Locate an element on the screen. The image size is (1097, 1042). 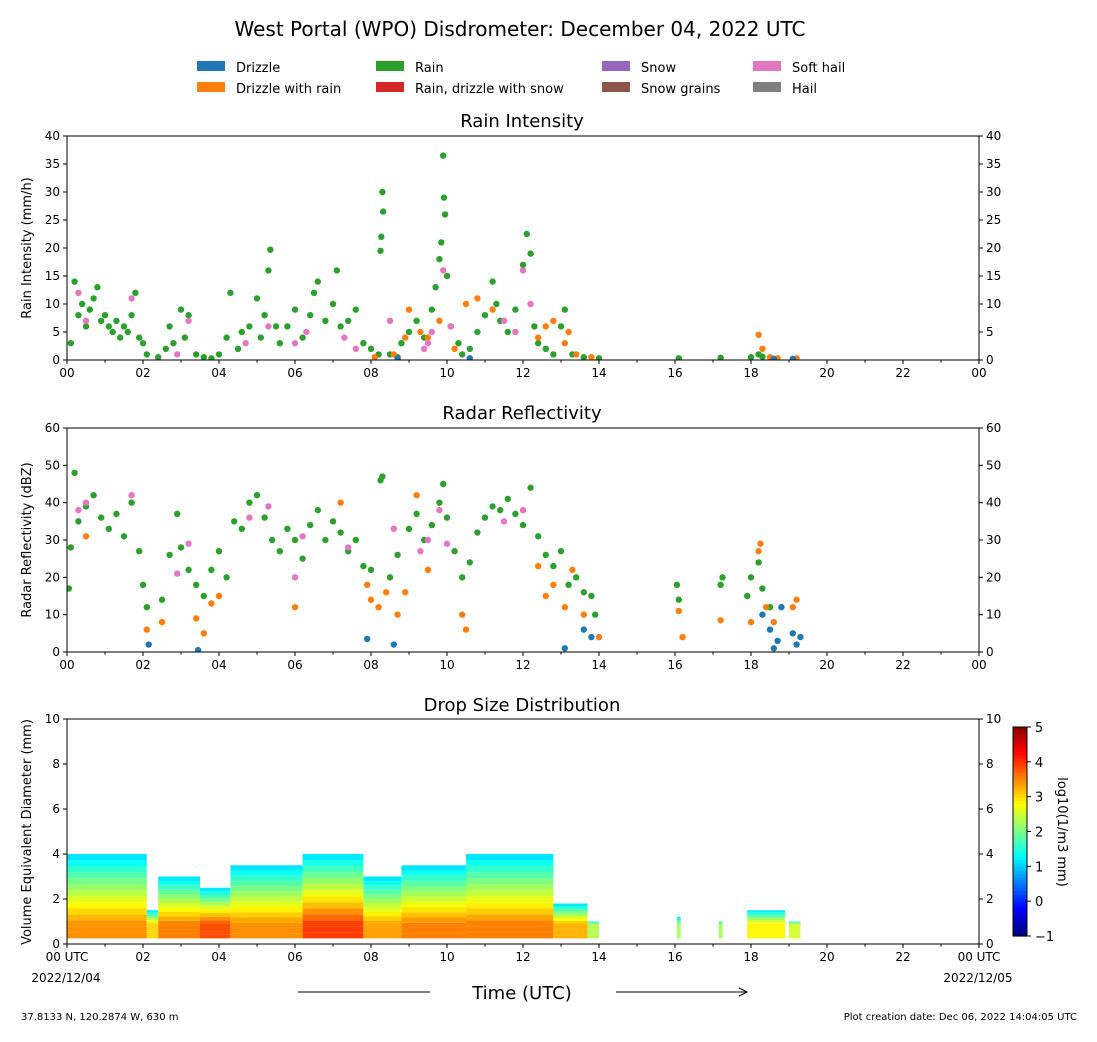
x-tick-label: 16 is located at coordinates (674, 665).